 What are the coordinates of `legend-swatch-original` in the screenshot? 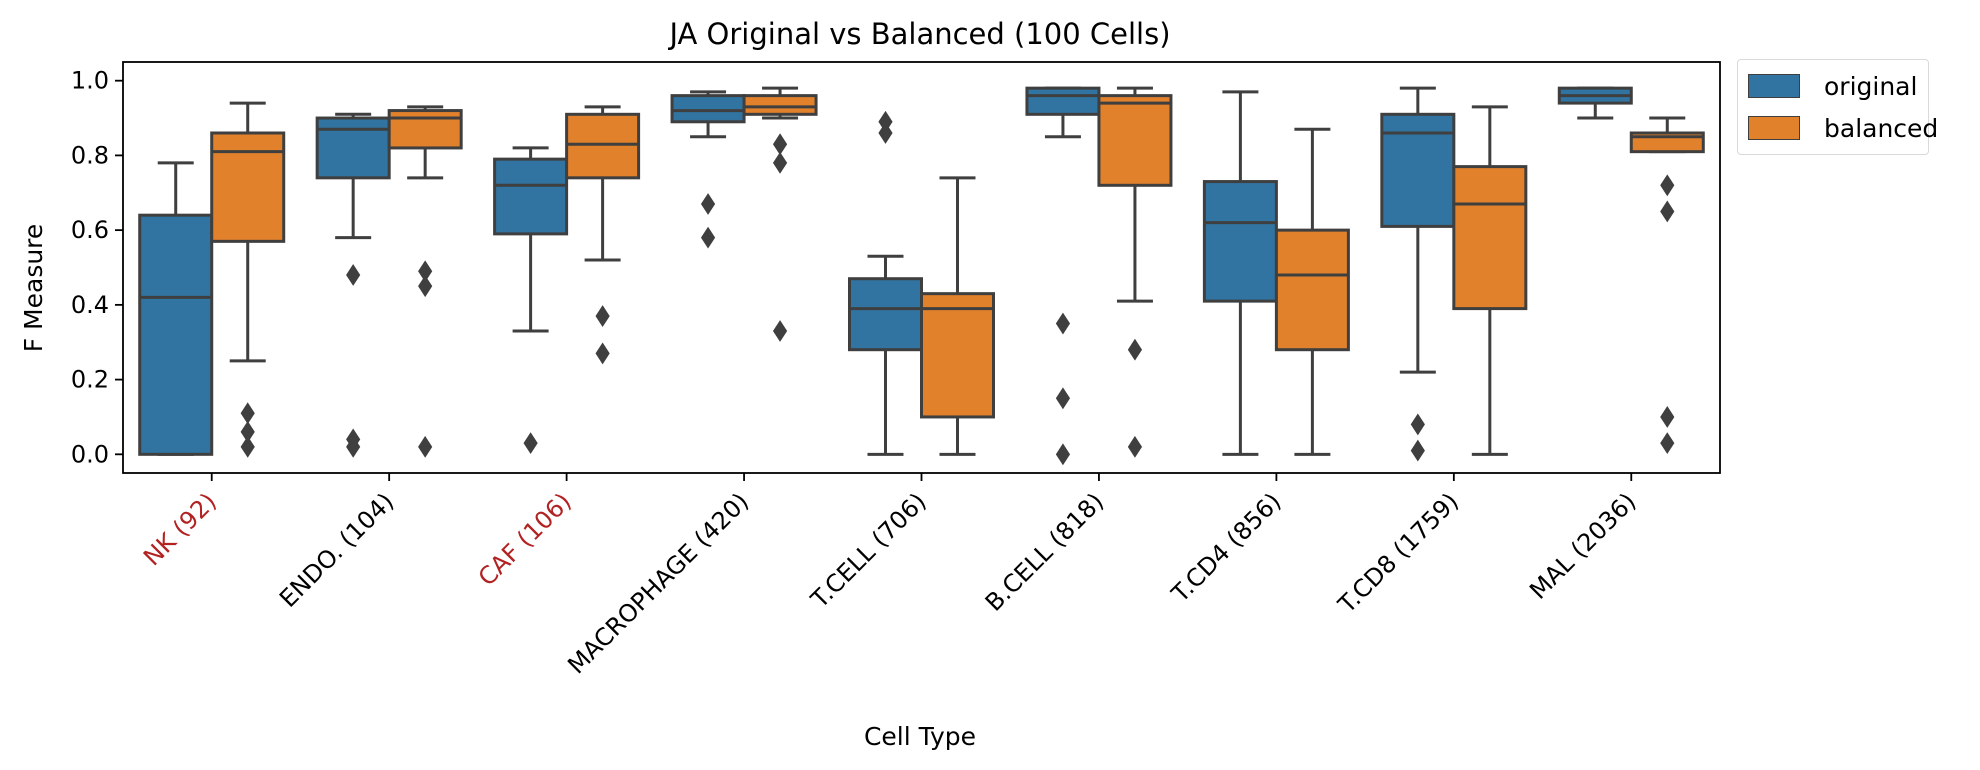 It's located at (1774, 86).